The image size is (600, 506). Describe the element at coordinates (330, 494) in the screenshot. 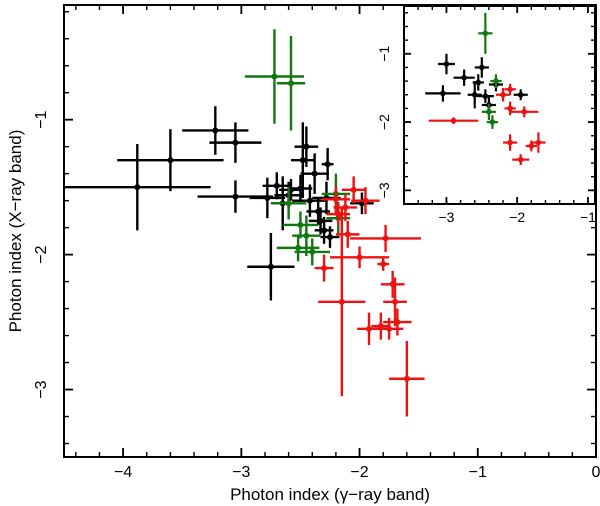

I see `x-axis-title: Photon index (γ−ray band)` at that location.